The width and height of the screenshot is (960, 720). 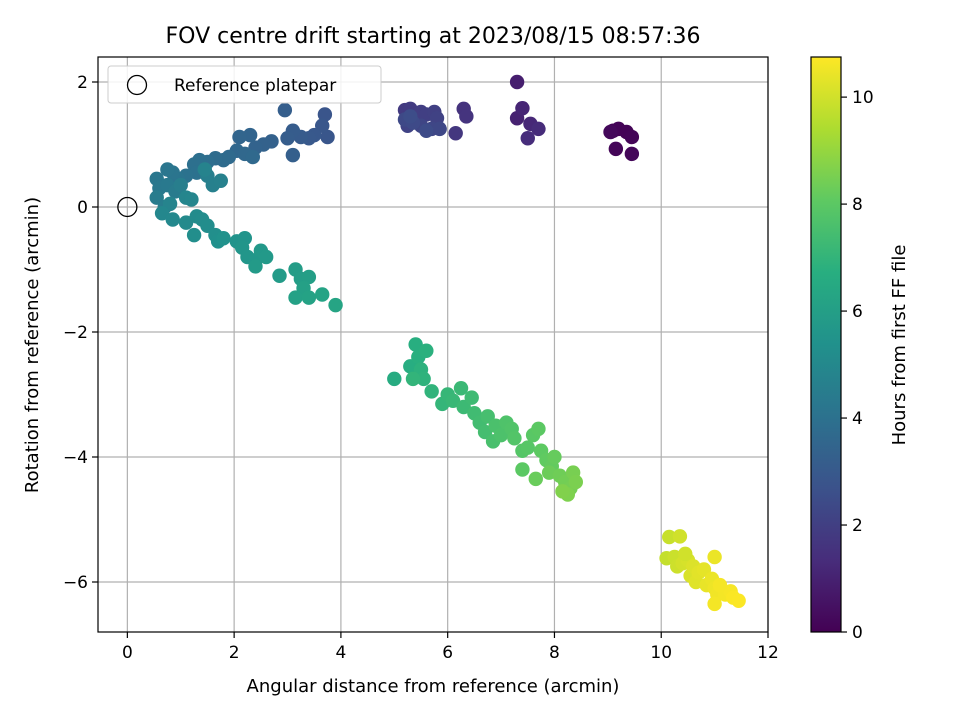 I want to click on y-tick-label: 0, so click(x=82, y=208).